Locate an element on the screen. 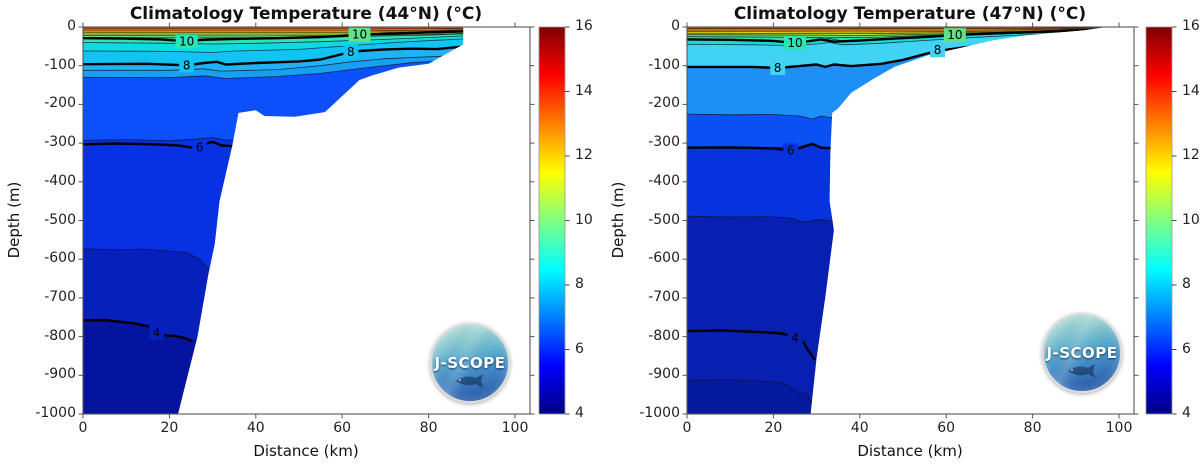  y-tick-label: -500 is located at coordinates (664, 219).